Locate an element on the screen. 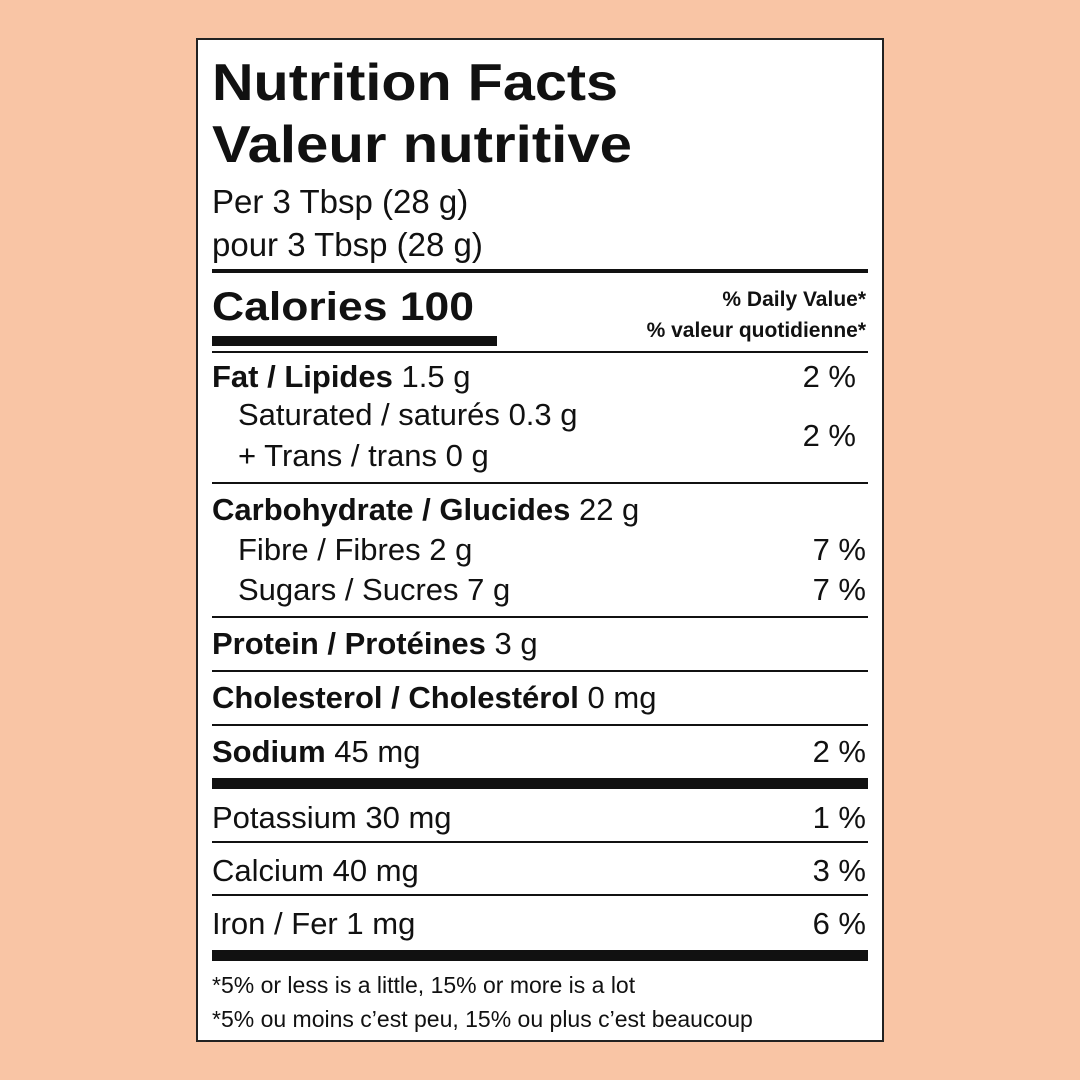  nutrient-row: Protein / Protéines 3 g is located at coordinates (375, 643).